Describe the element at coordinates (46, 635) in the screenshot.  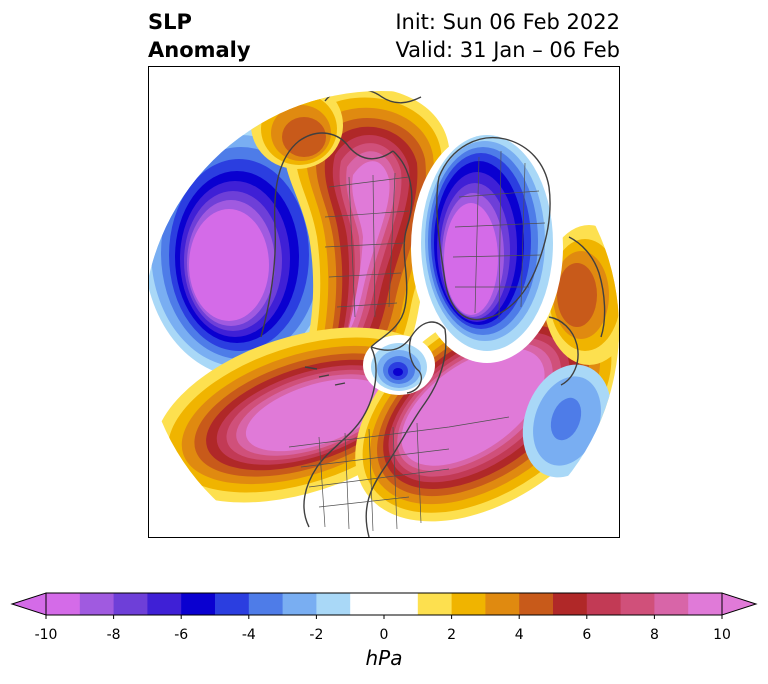
I see `colorbar-tick-label: -10` at that location.